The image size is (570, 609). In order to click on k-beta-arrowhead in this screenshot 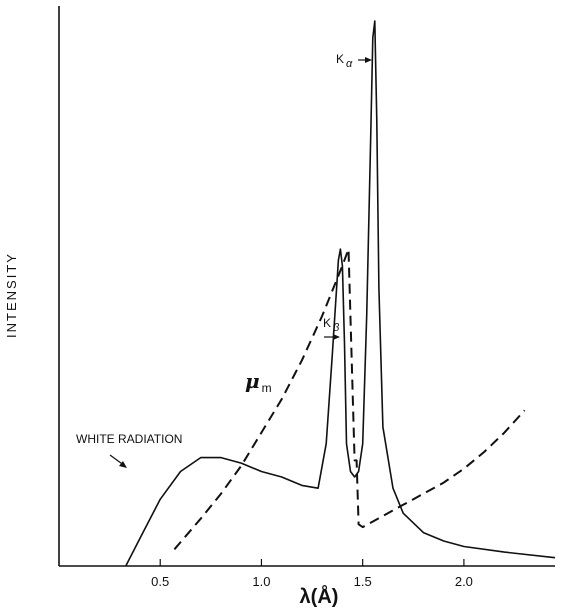, I will do `click(336, 337)`.